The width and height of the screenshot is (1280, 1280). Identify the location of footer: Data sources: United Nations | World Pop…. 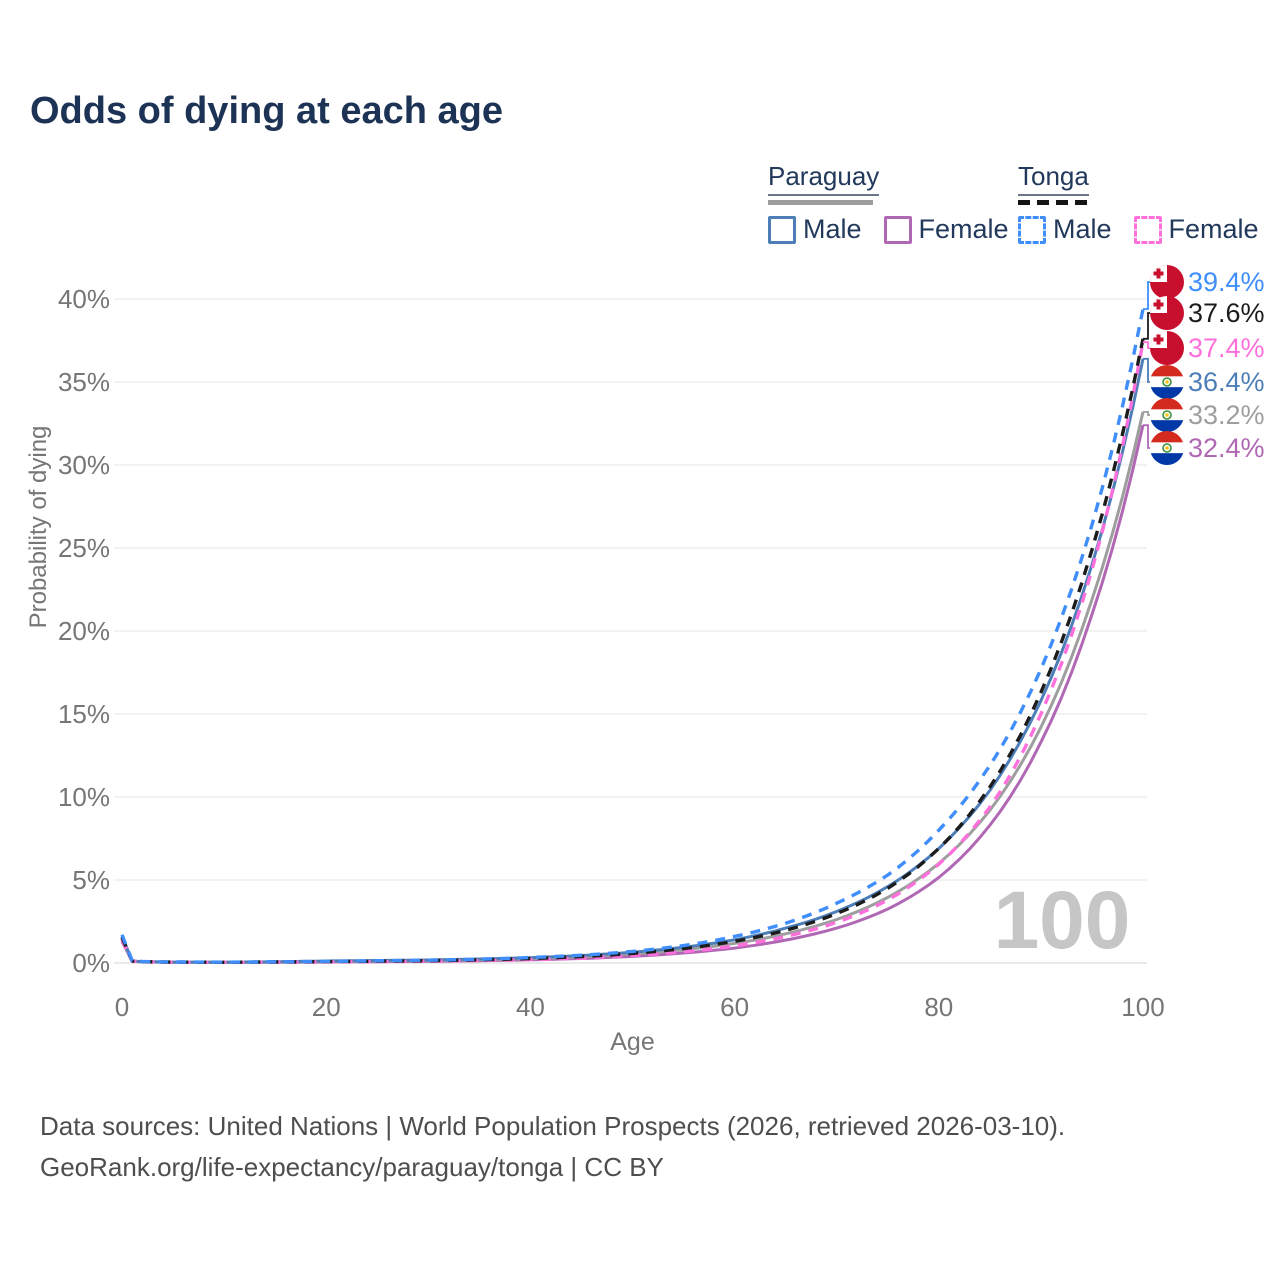
(552, 1147).